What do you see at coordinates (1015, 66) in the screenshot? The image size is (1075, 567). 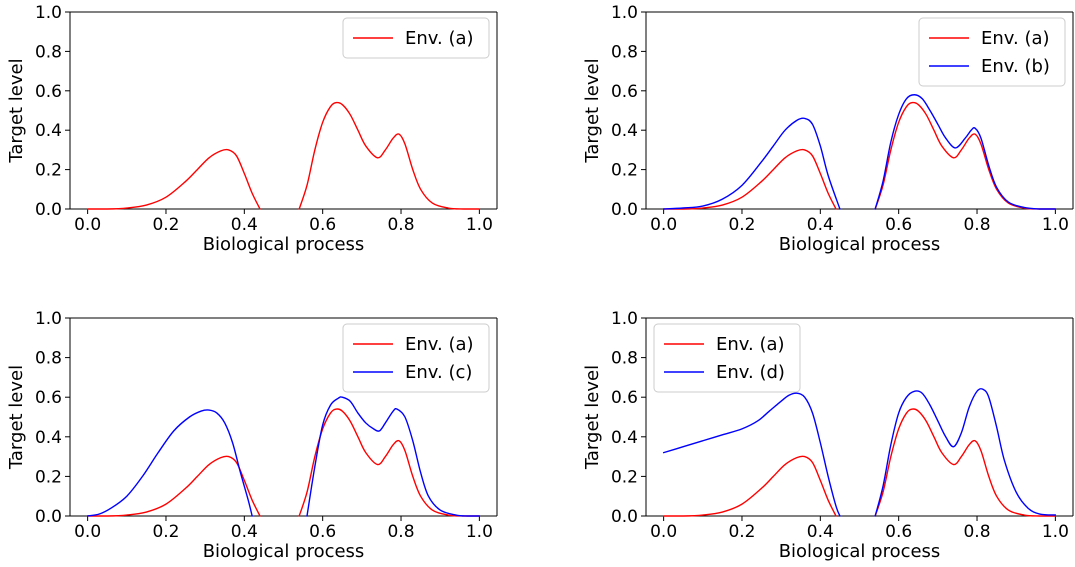 I see `legend-entry-label: Env. (b)` at bounding box center [1015, 66].